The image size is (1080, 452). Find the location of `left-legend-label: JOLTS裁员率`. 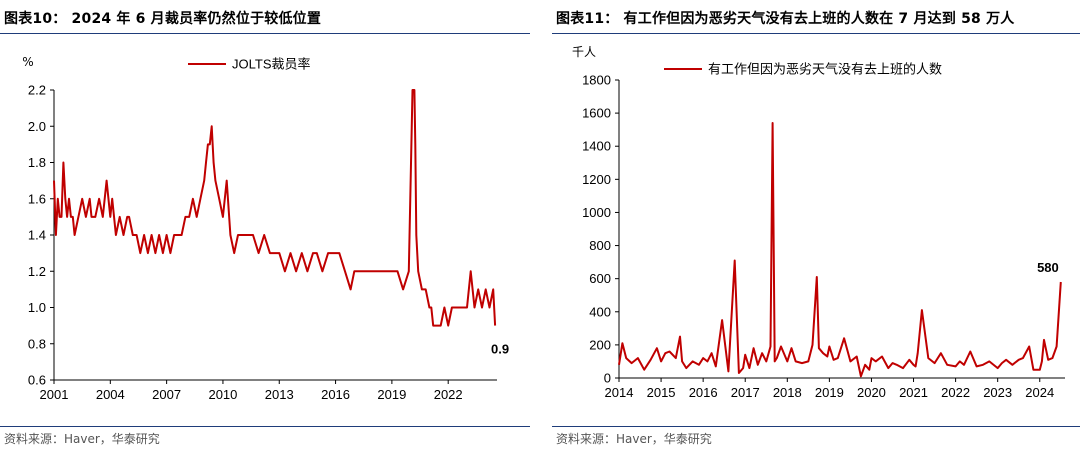

left-legend-label: JOLTS裁员率 is located at coordinates (271, 64).